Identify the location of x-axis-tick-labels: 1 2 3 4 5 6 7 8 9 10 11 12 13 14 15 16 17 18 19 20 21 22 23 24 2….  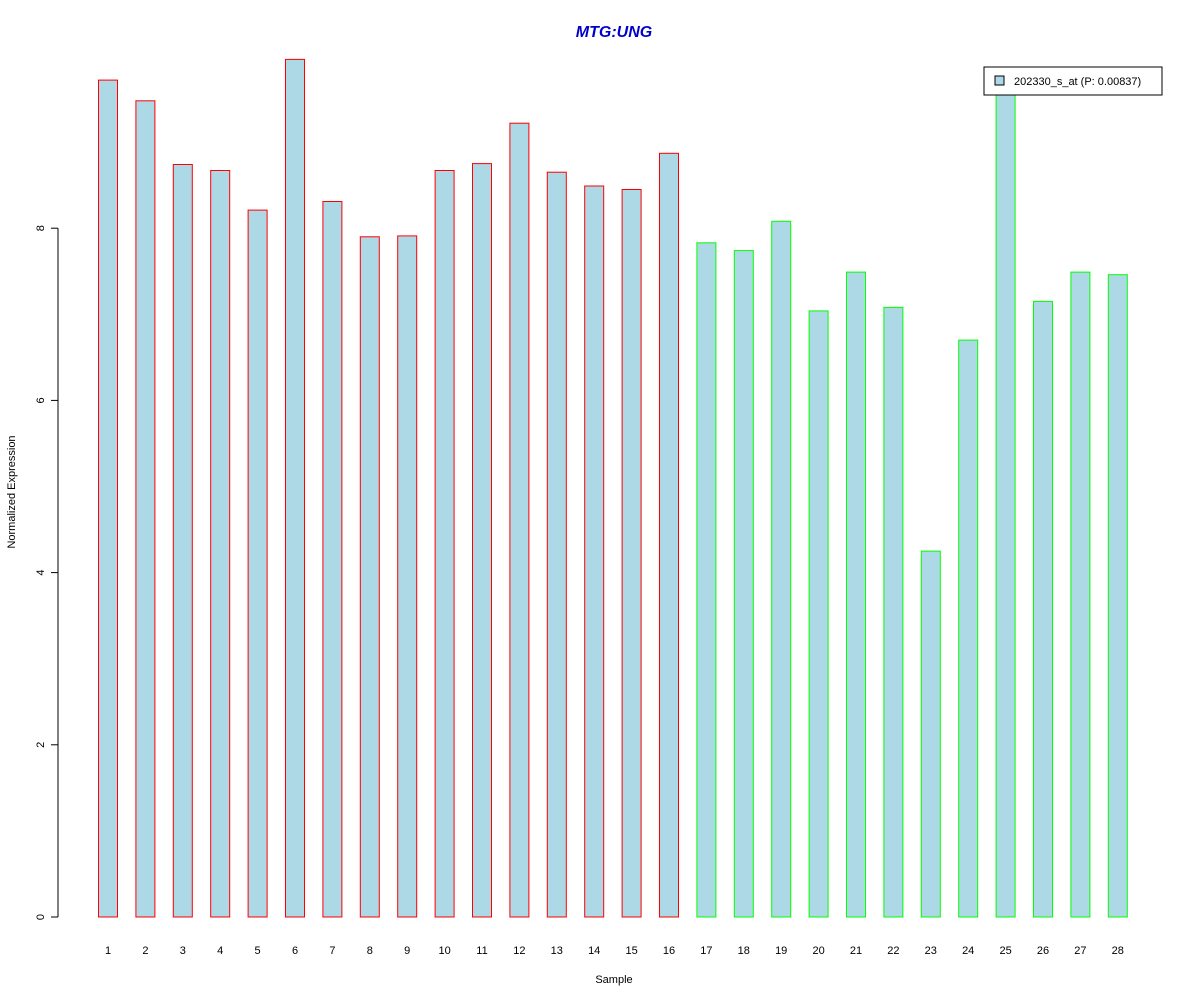
(614, 951).